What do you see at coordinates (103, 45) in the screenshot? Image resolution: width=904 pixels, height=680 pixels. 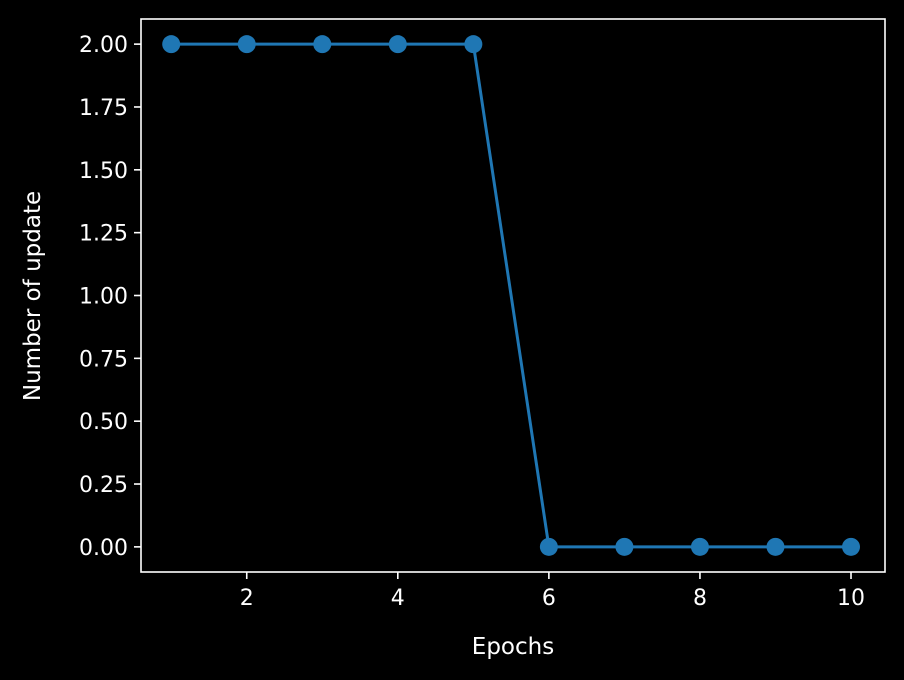 I see `y-tick-label: 2.00` at bounding box center [103, 45].